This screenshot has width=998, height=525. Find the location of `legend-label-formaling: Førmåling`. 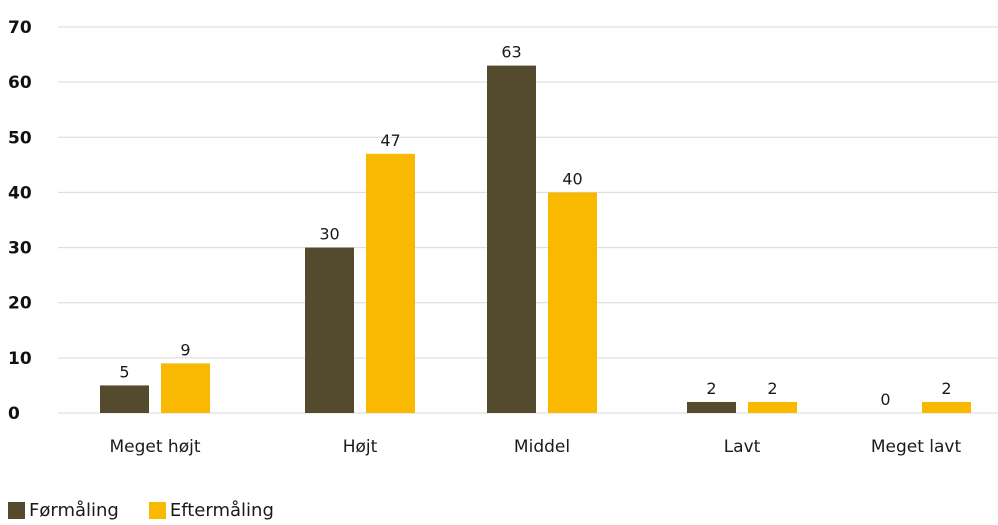

legend-label-formaling: Førmåling is located at coordinates (74, 510).